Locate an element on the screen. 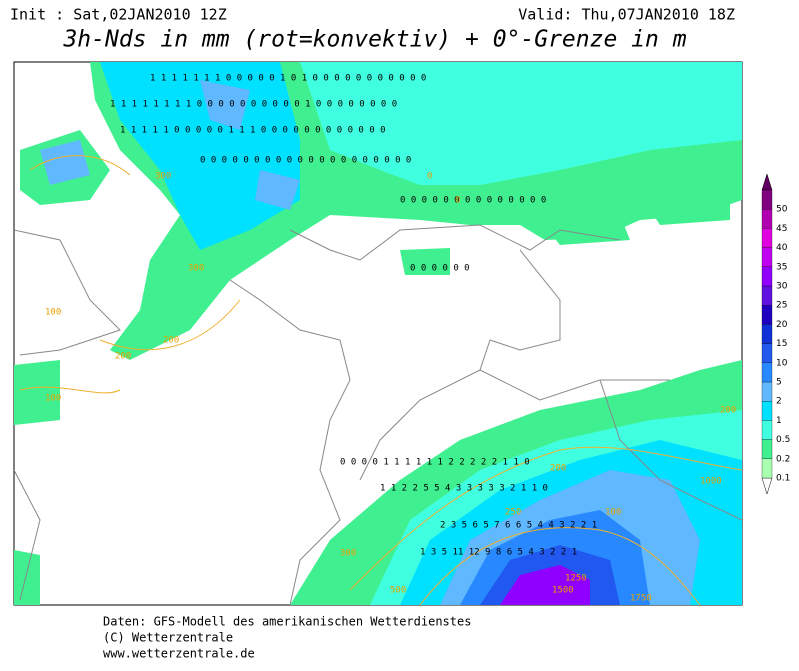  contour-label: 500 is located at coordinates (398, 591).